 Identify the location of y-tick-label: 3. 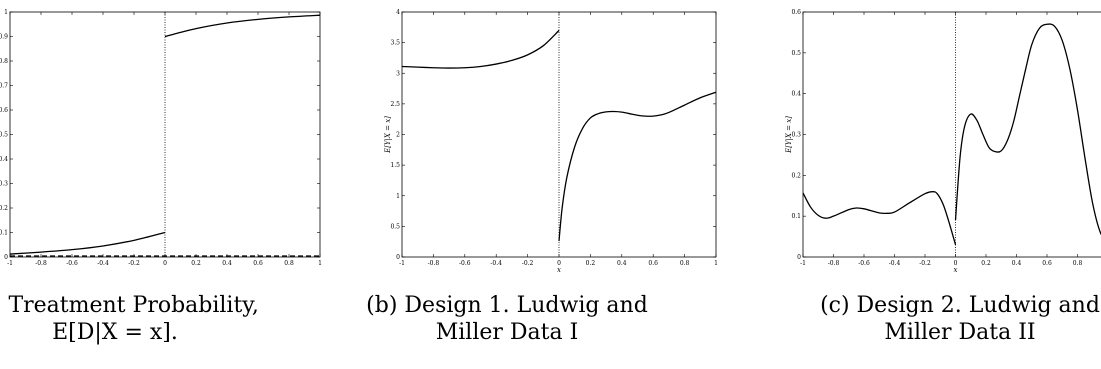
(398, 73).